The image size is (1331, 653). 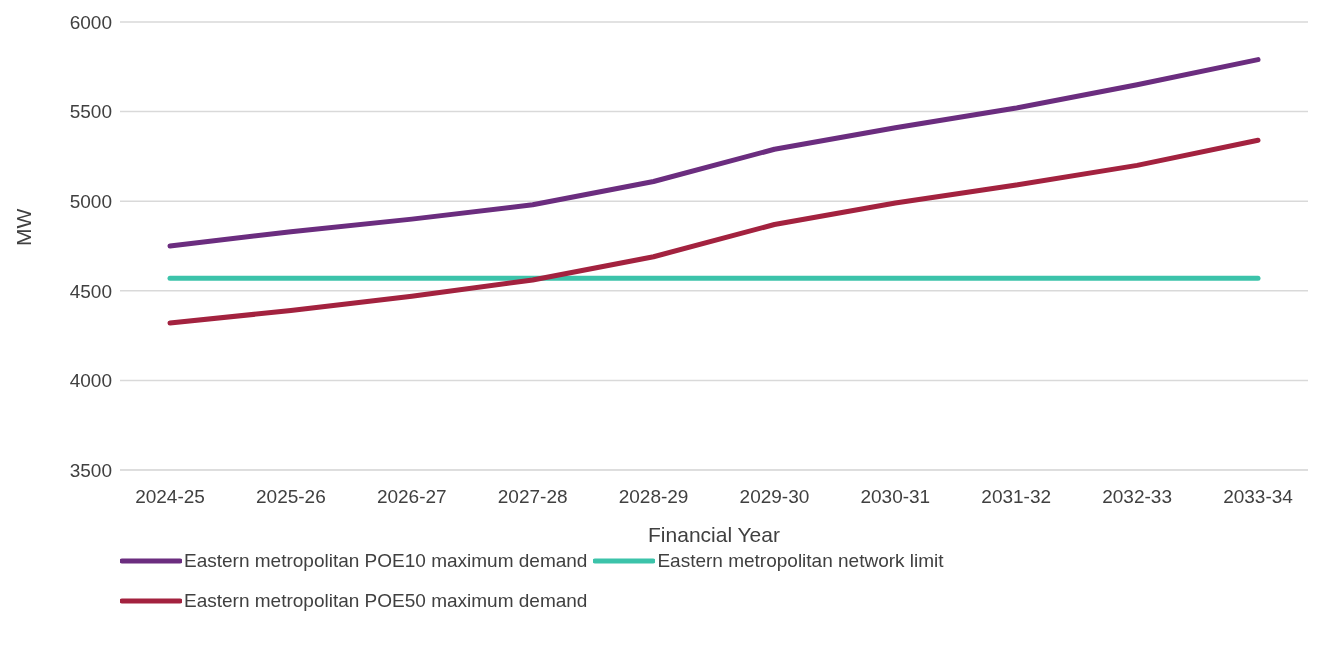 I want to click on y-tick-label: 5000, so click(x=90, y=201).